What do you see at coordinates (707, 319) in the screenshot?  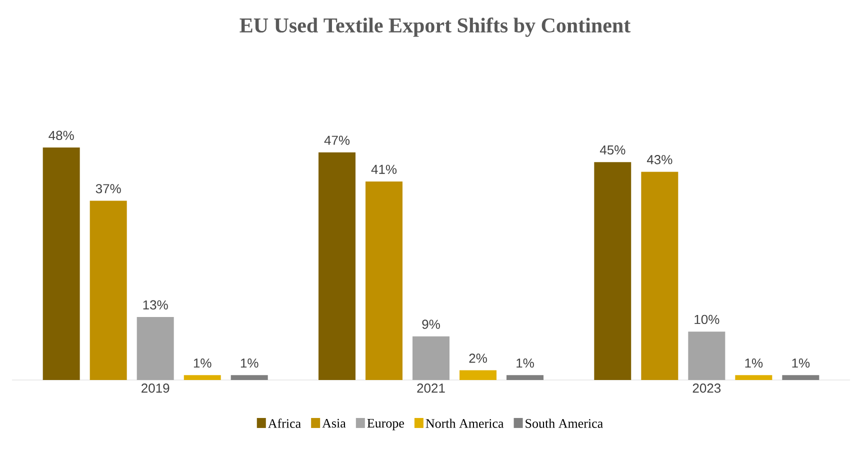 I see `data-label: 10%` at bounding box center [707, 319].